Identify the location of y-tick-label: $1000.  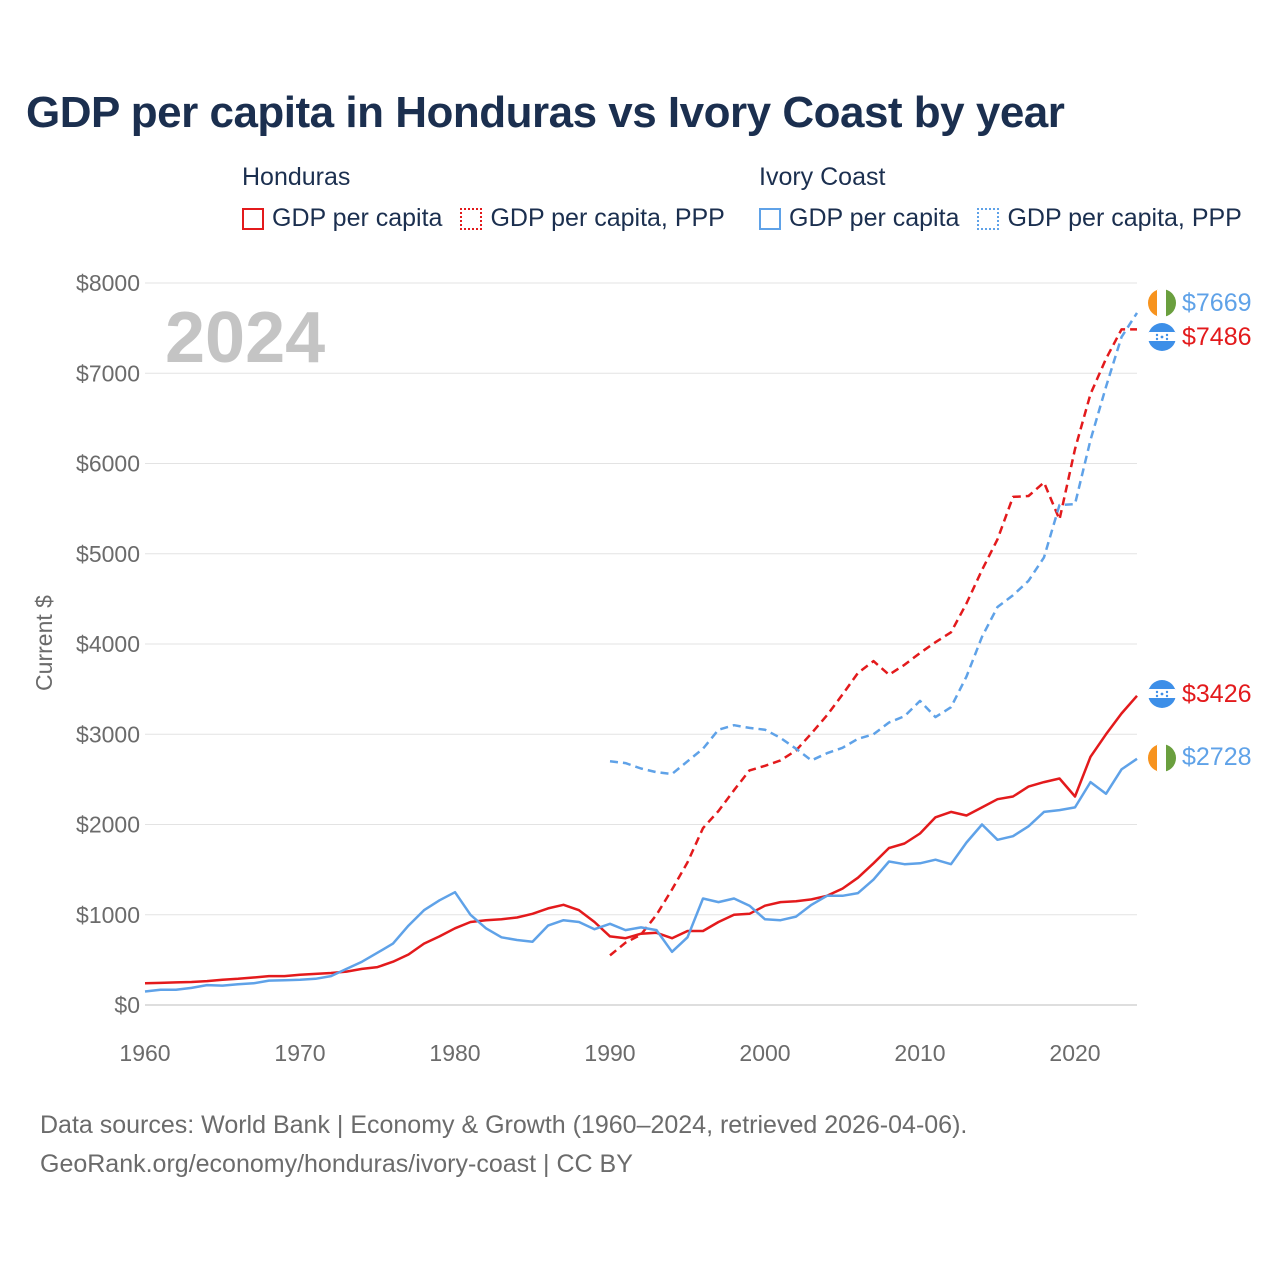
(108, 915).